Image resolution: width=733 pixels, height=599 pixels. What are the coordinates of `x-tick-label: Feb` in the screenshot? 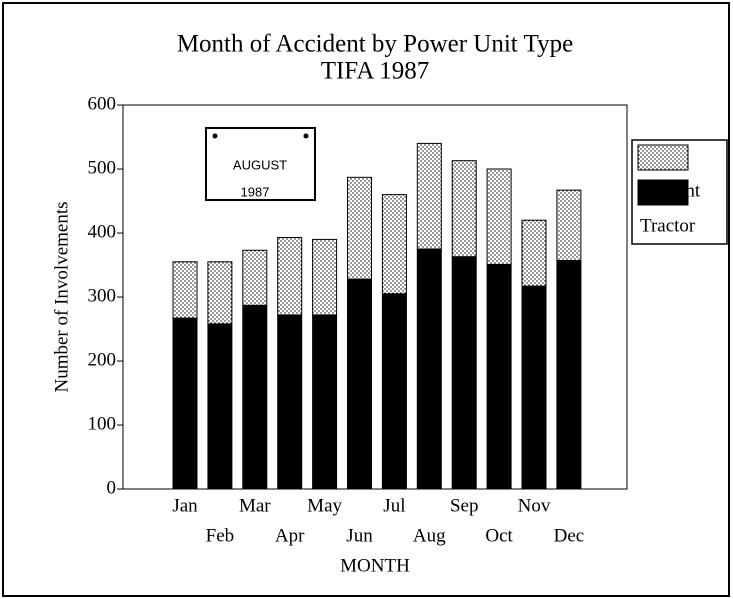 It's located at (220, 535).